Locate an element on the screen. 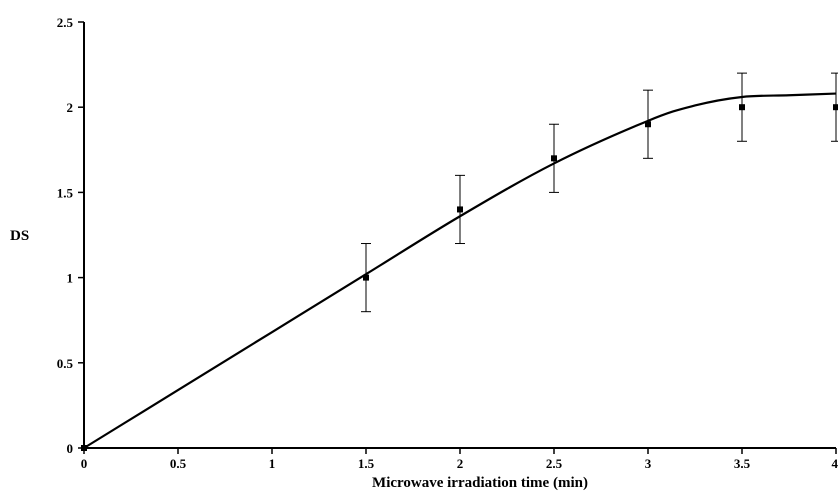  x-tick-label: 1.5 is located at coordinates (366, 463).